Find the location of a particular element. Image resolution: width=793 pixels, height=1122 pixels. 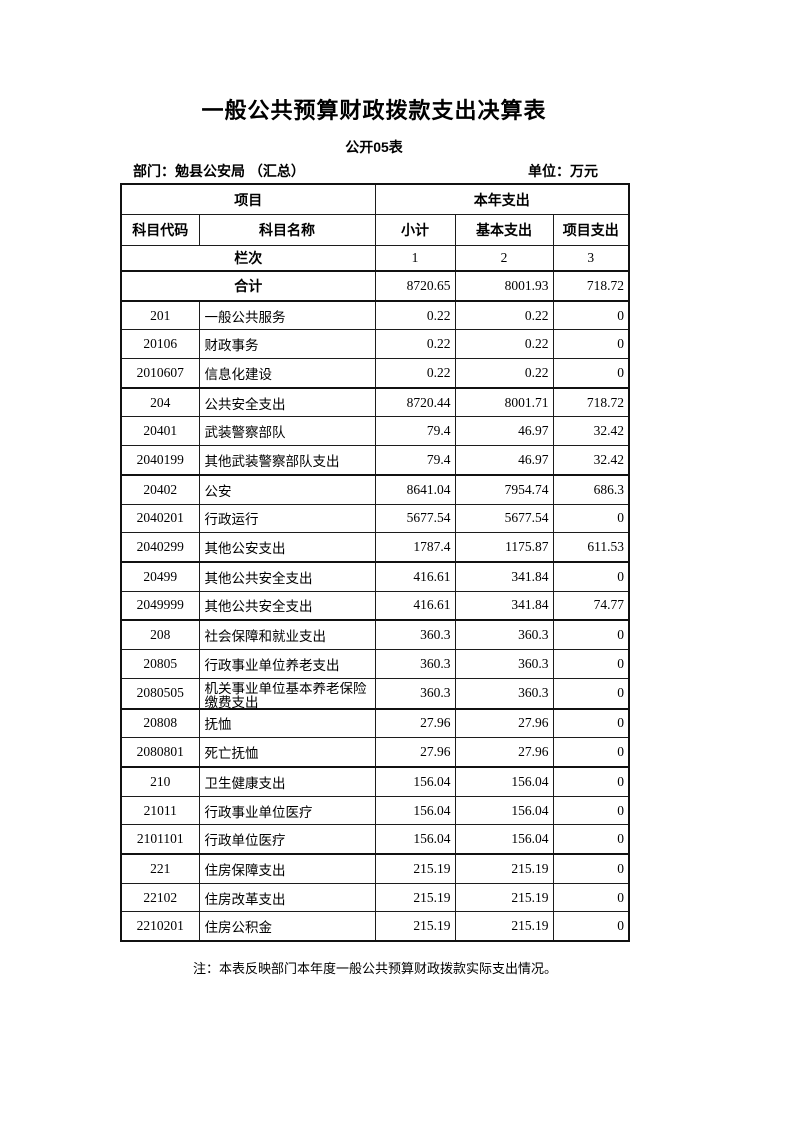

table-row: 22102 住房改革支出 215.19 215.19 0 is located at coordinates (375, 897).